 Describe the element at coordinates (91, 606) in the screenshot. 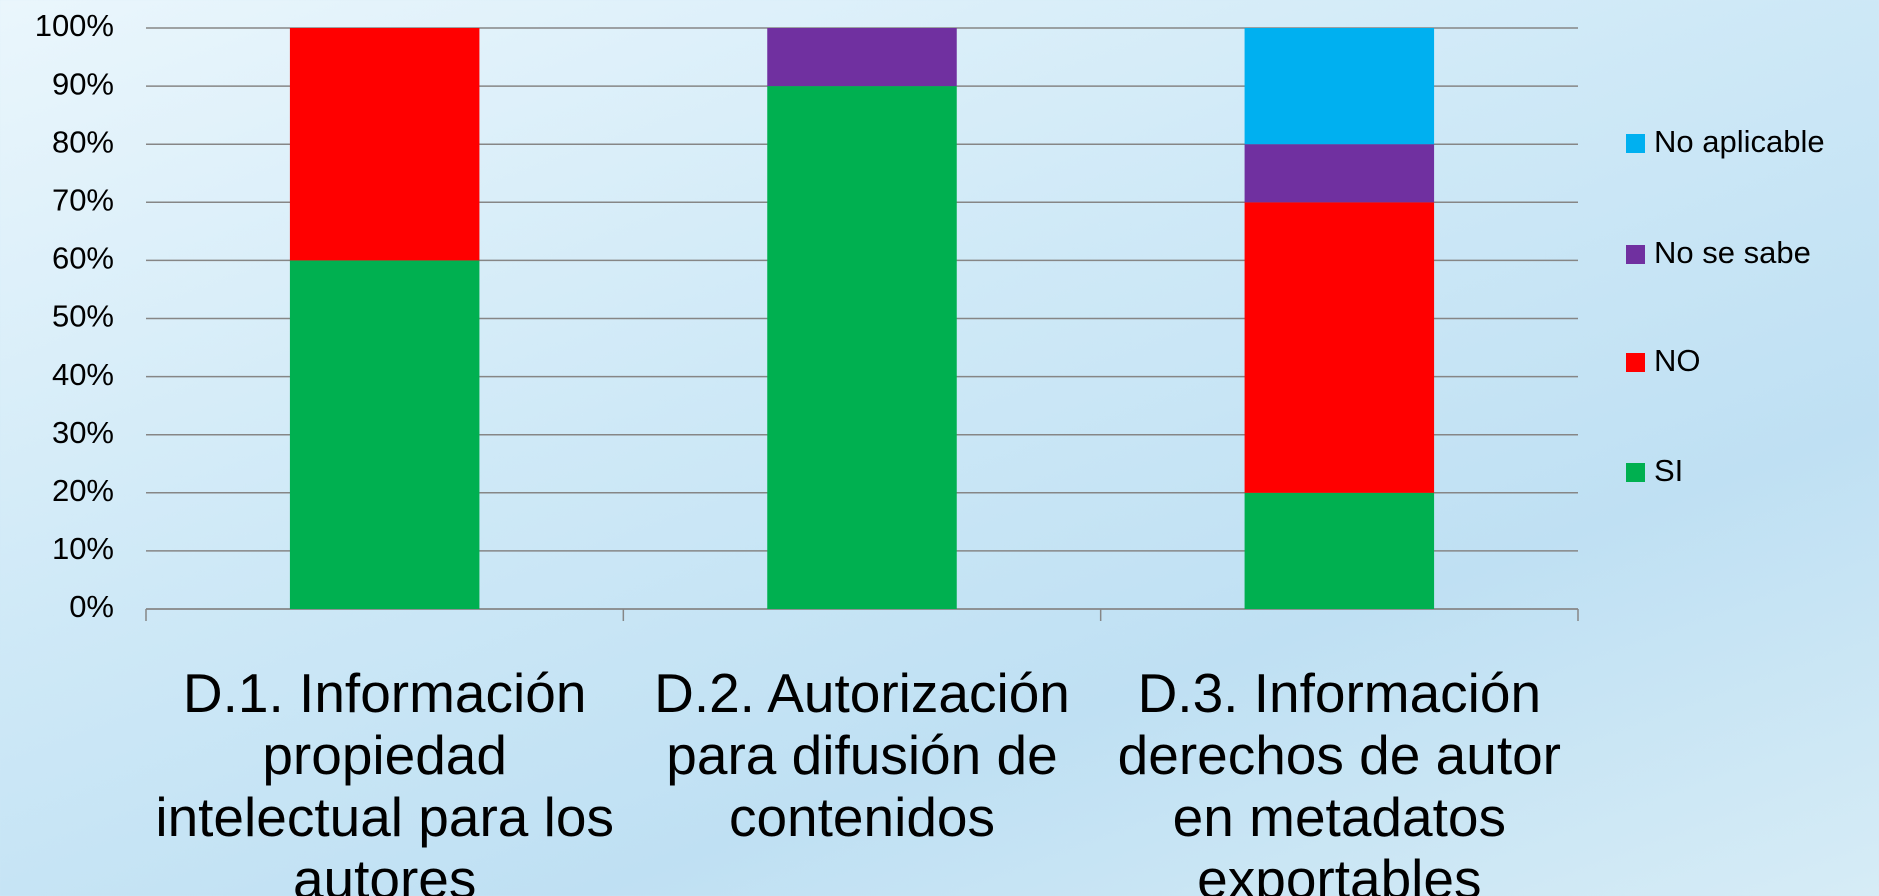

I see `y-tick-label: 0%` at that location.